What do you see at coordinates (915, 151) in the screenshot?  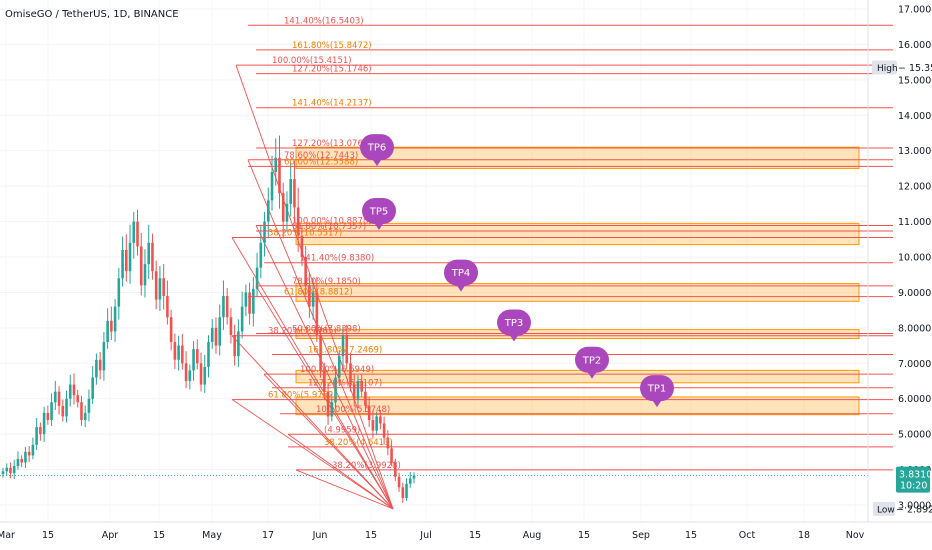 I see `price-tick-label: 13.0000` at bounding box center [915, 151].